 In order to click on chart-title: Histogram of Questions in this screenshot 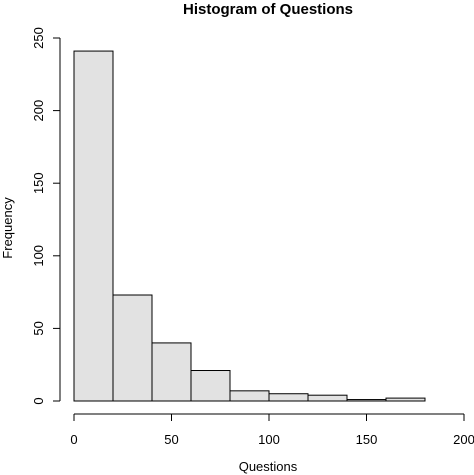, I will do `click(268, 9)`.